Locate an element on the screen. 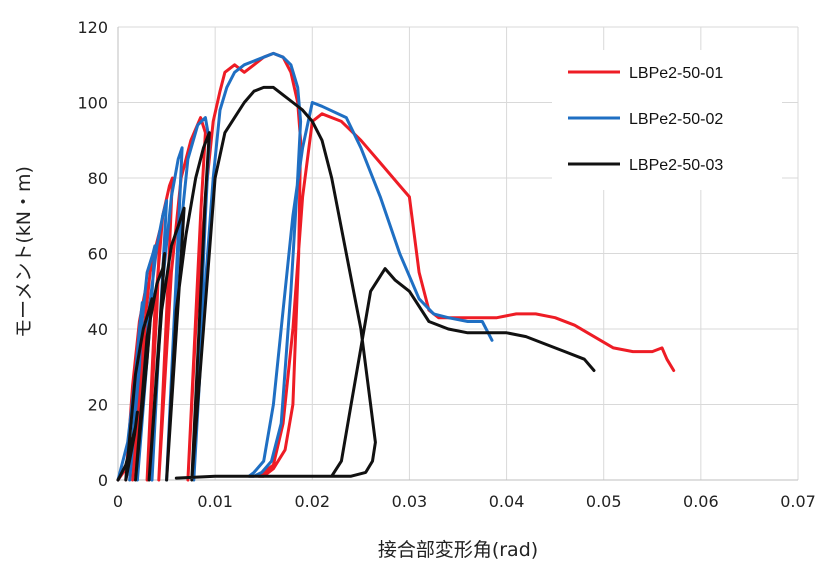 The height and width of the screenshot is (569, 819). y-tick-label: 20 is located at coordinates (98, 405).